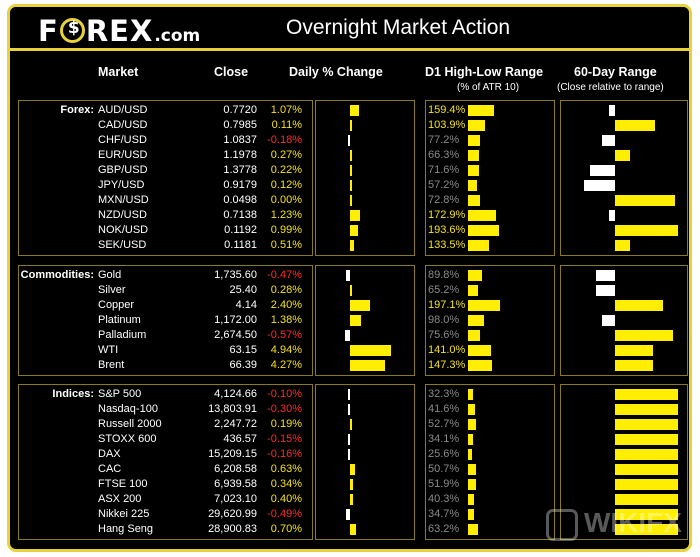 The width and height of the screenshot is (700, 557). Describe the element at coordinates (444, 155) in the screenshot. I see `d1-range-value: 66.3%` at that location.